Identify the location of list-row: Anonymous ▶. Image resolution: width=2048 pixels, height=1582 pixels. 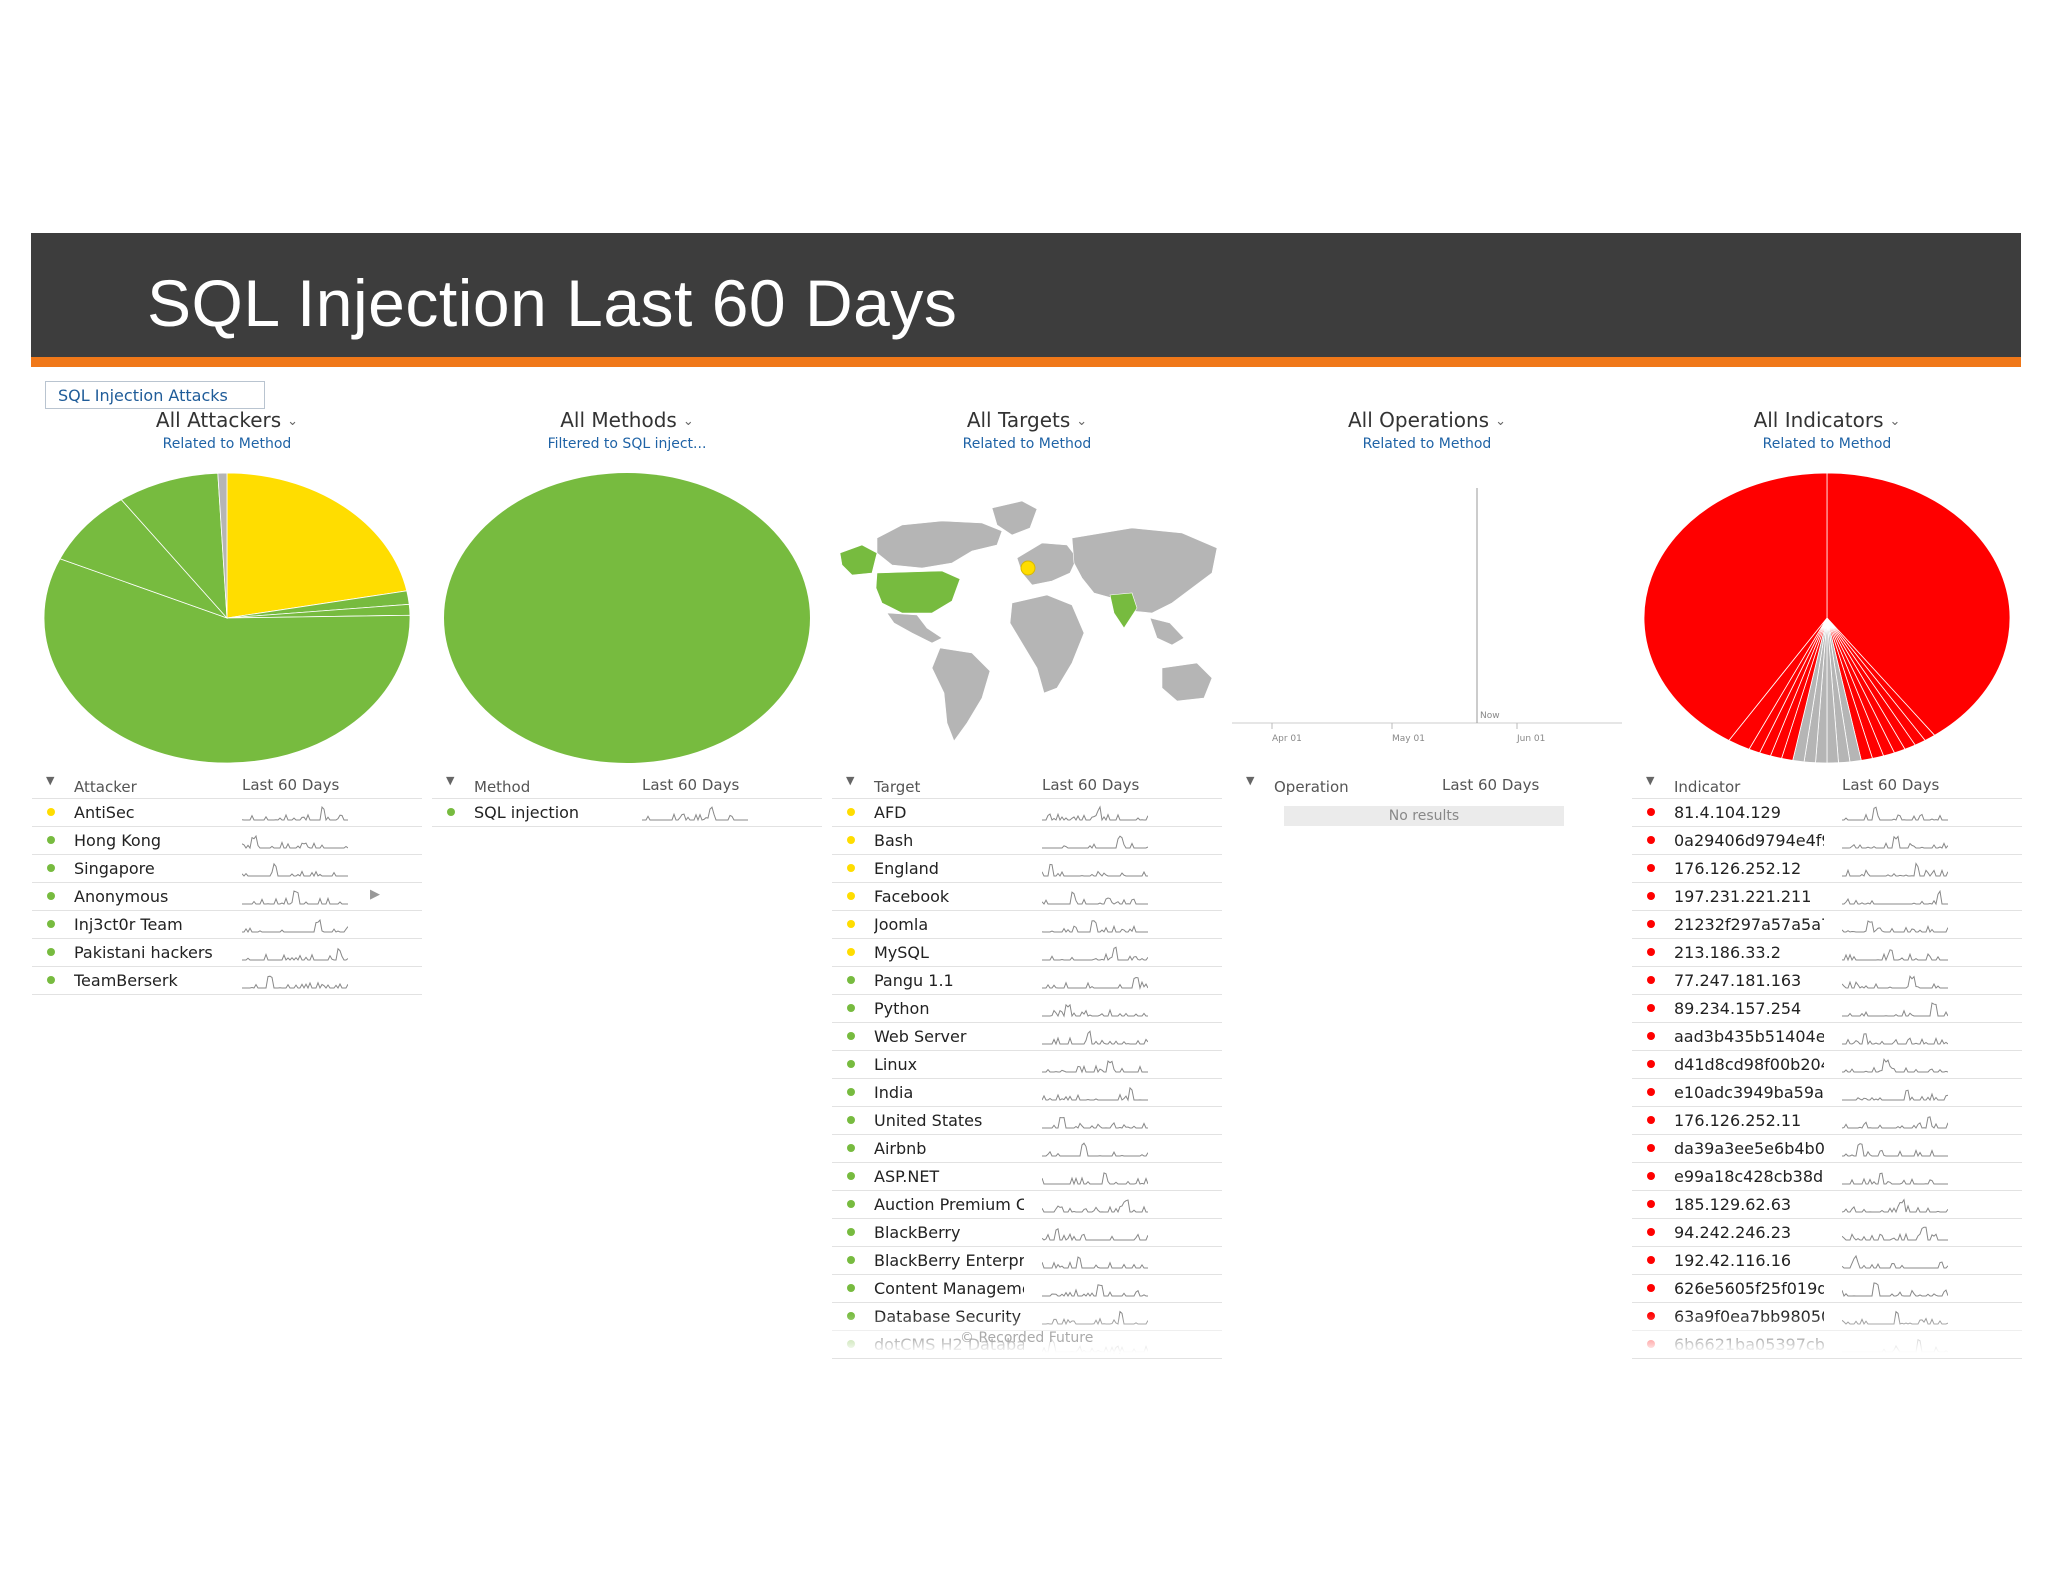
(227, 897).